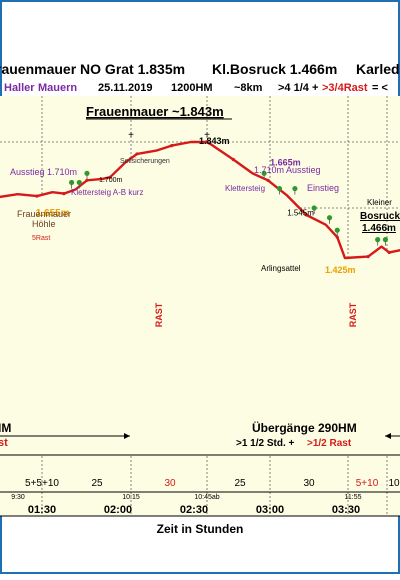  What do you see at coordinates (131, 135) in the screenshot?
I see `summit-cross-0: +` at bounding box center [131, 135].